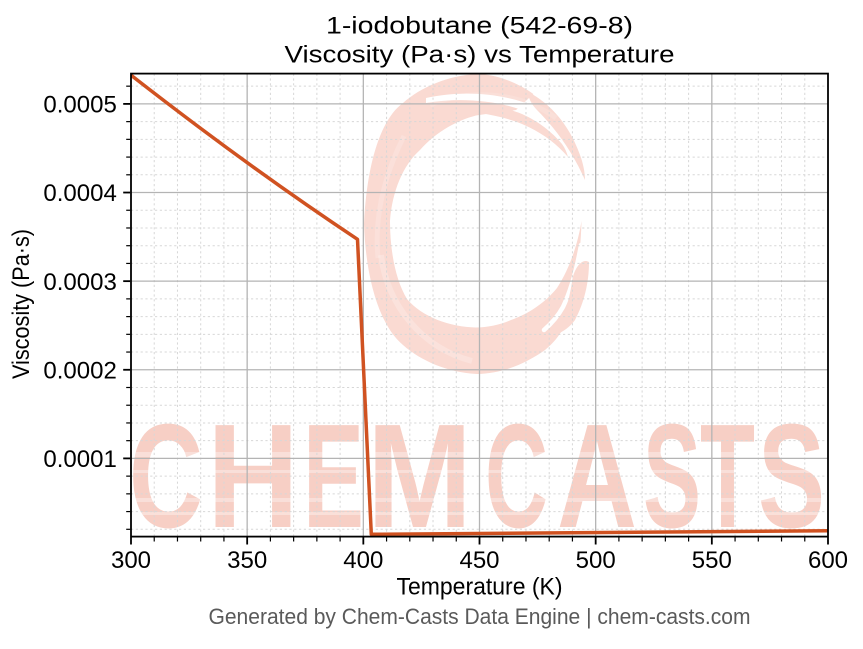 Image resolution: width=863 pixels, height=649 pixels. I want to click on svg-text: 400, so click(363, 560).